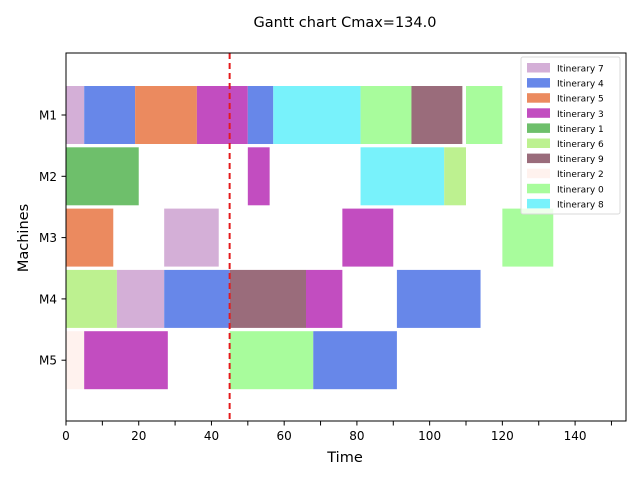 The height and width of the screenshot is (480, 640). Describe the element at coordinates (138, 436) in the screenshot. I see `x-tick-label: 20` at that location.